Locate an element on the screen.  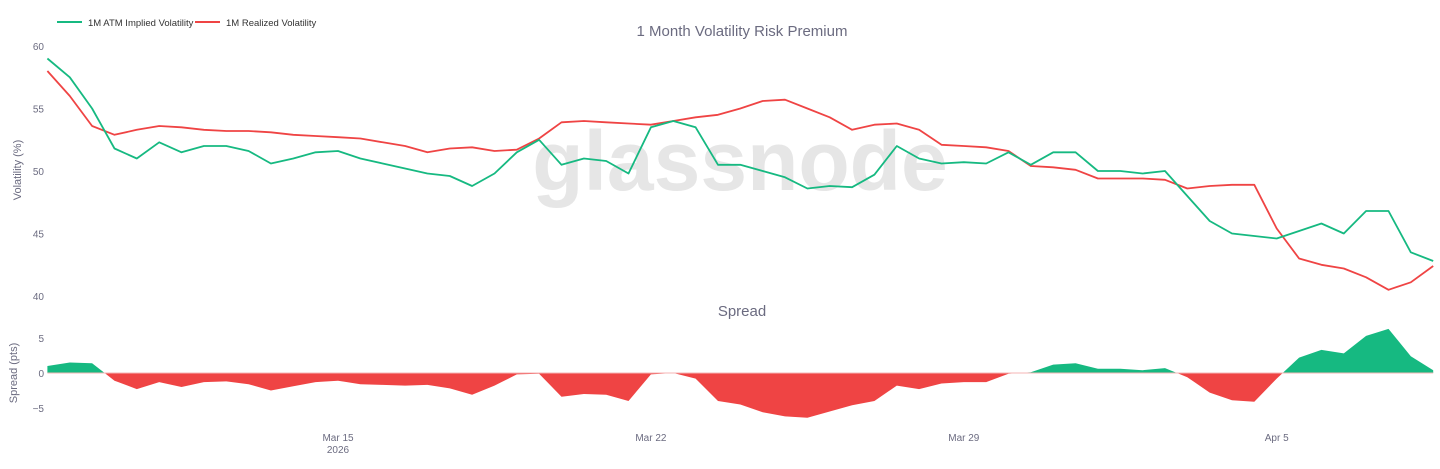
spread-positive-area is located at coordinates (740, 350).